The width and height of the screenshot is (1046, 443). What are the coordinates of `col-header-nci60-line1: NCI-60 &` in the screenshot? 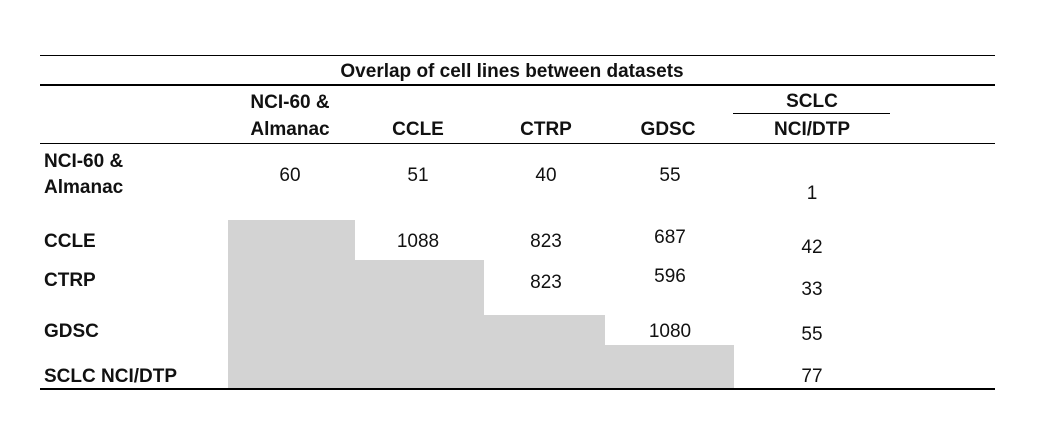 It's located at (290, 102).